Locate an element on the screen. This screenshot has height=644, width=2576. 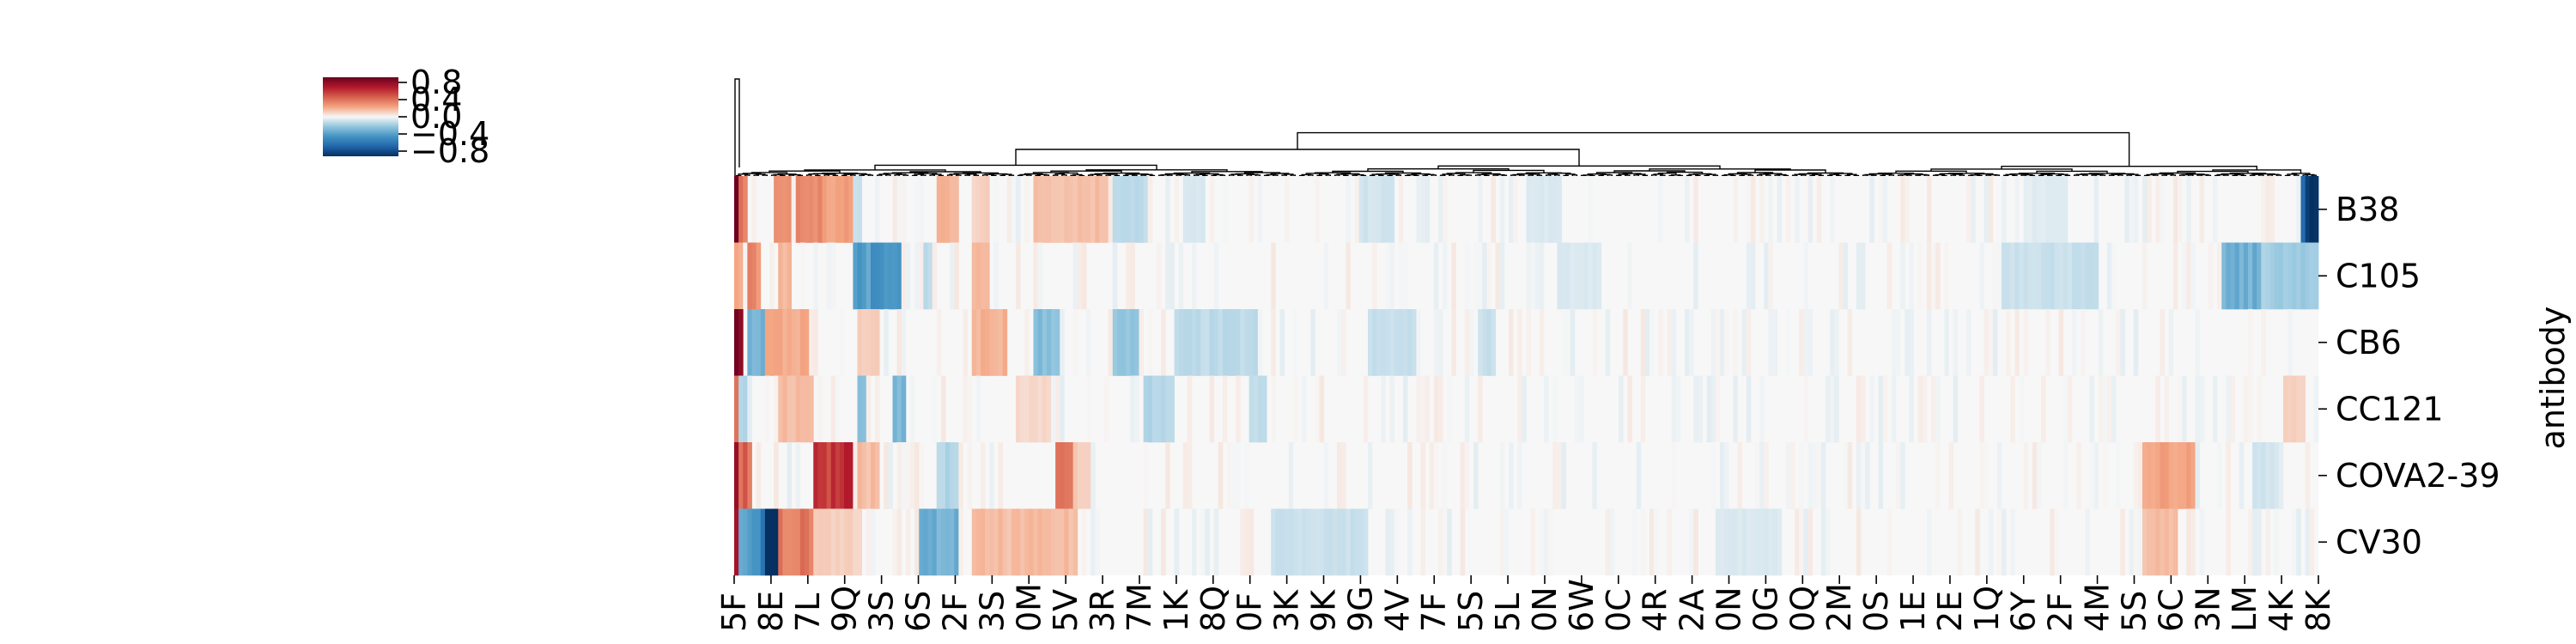
column-tick-label: 5S is located at coordinates (1471, 611).